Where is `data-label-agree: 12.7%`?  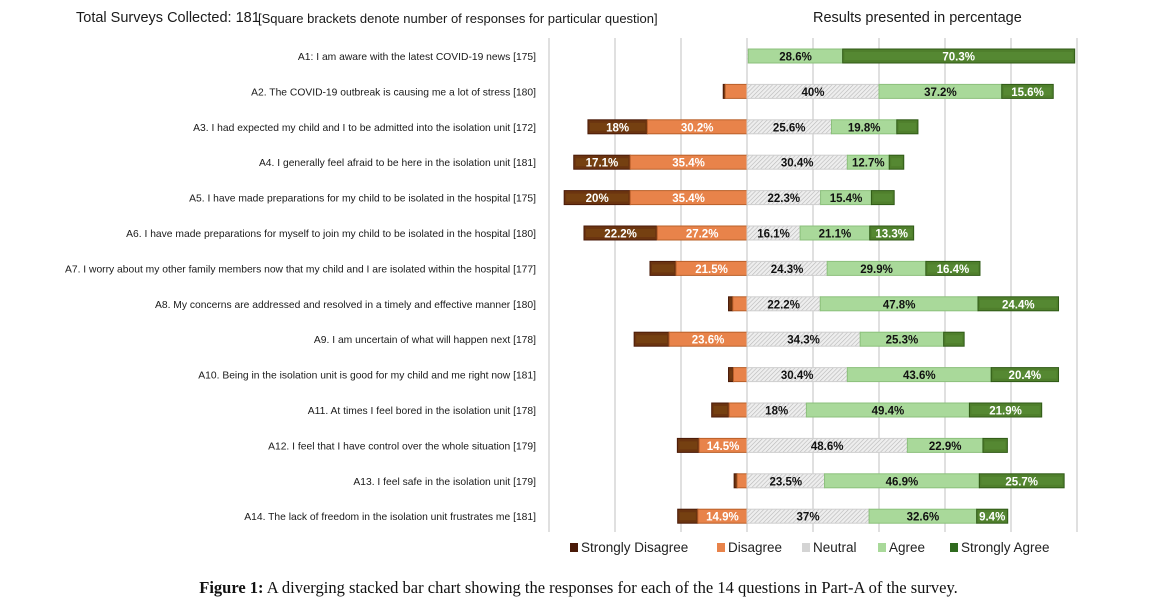 data-label-agree: 12.7% is located at coordinates (868, 164).